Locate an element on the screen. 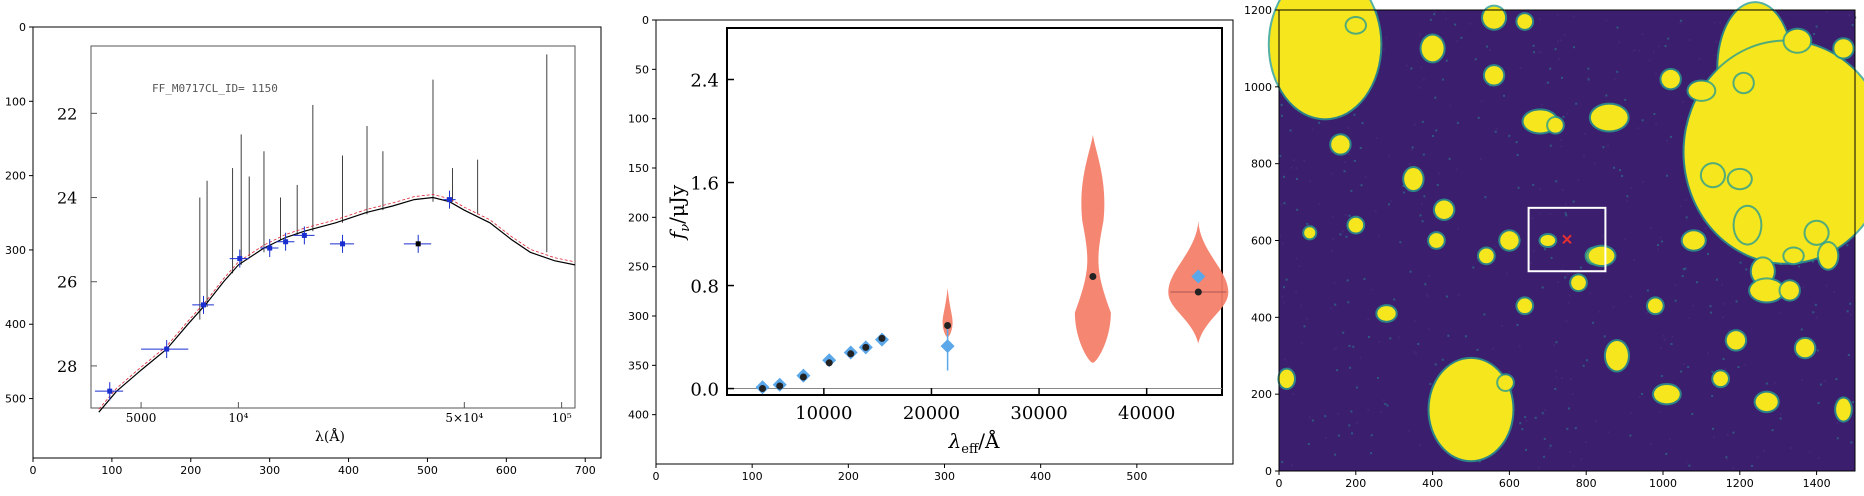  left-y-tick-label: 400 is located at coordinates (15, 324).